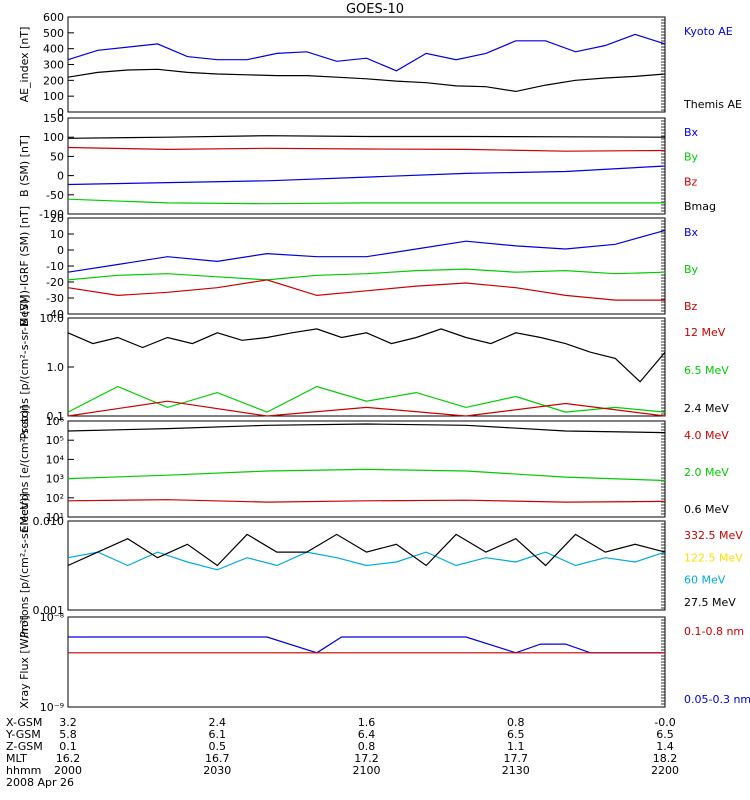 This screenshot has width=750, height=800. What do you see at coordinates (665, 770) in the screenshot?
I see `xaxis-value: 2200` at bounding box center [665, 770].